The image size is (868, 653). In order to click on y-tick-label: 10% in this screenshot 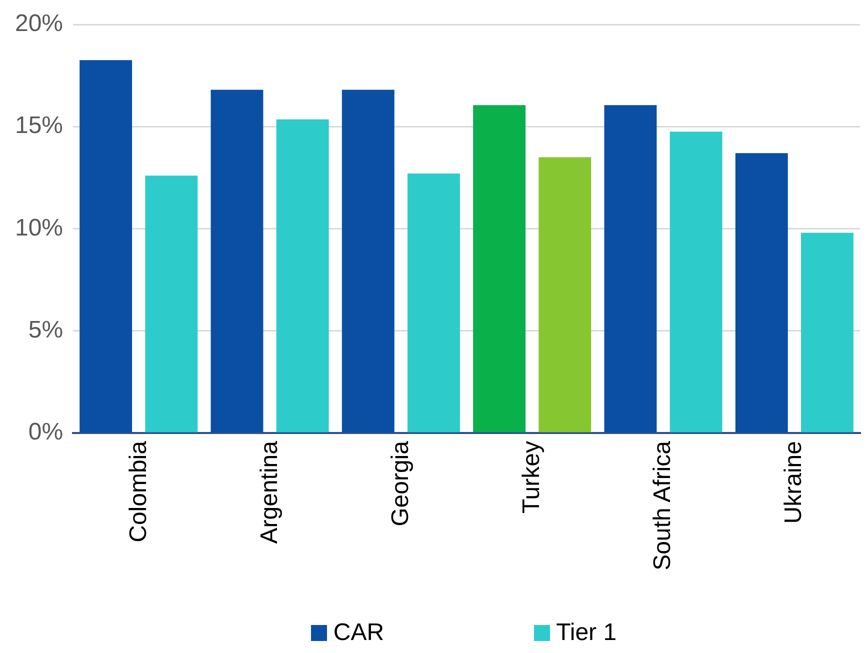, I will do `click(39, 228)`.